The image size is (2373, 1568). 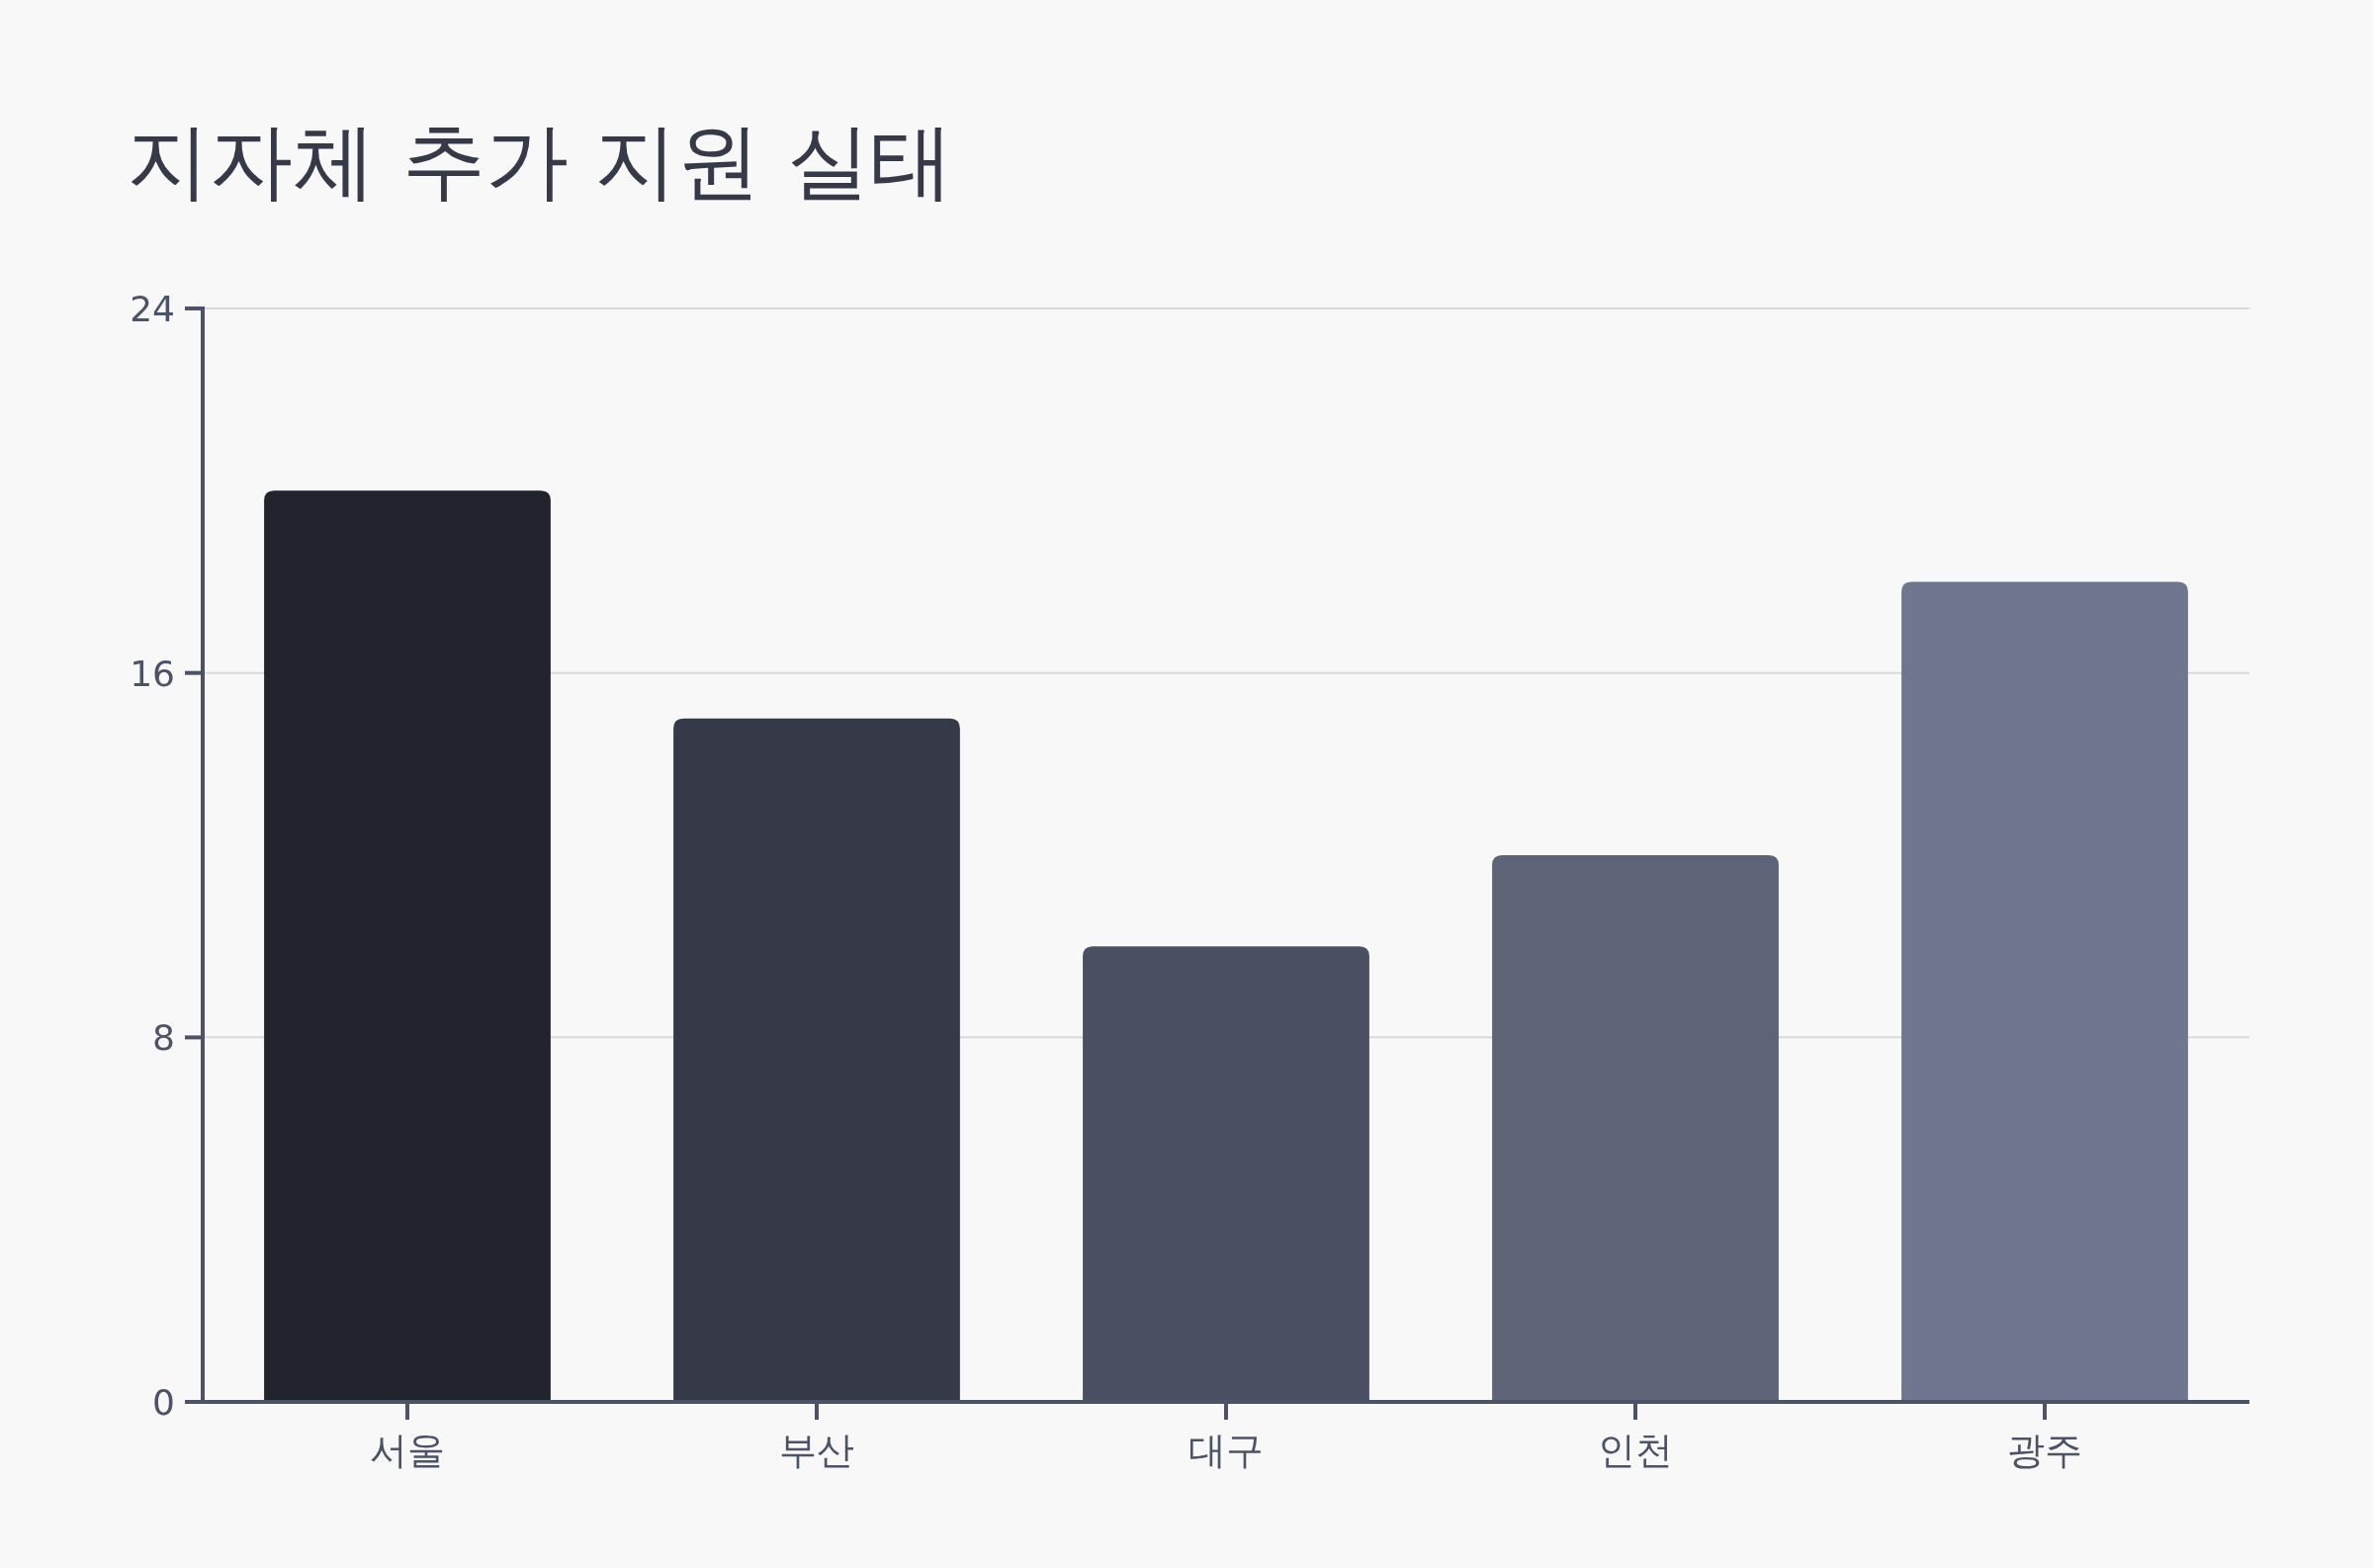 What do you see at coordinates (152, 309) in the screenshot?
I see `y-tick-label: 24` at bounding box center [152, 309].